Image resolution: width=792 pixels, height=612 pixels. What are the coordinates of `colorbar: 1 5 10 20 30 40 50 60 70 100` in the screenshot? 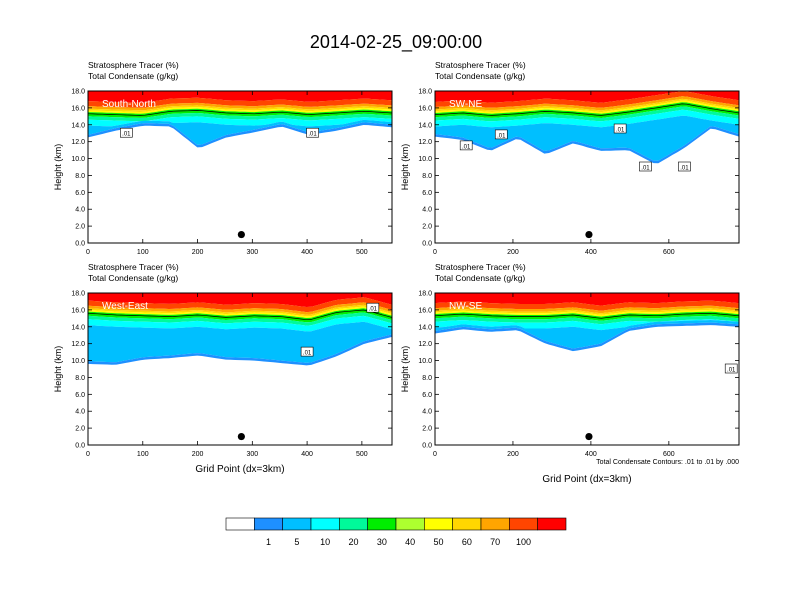 It's located at (396, 532).